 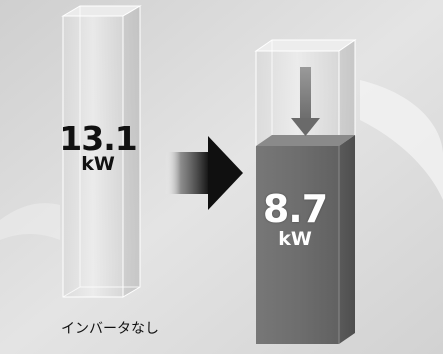 What do you see at coordinates (305, 45) in the screenshot?
I see `right-column-top` at bounding box center [305, 45].